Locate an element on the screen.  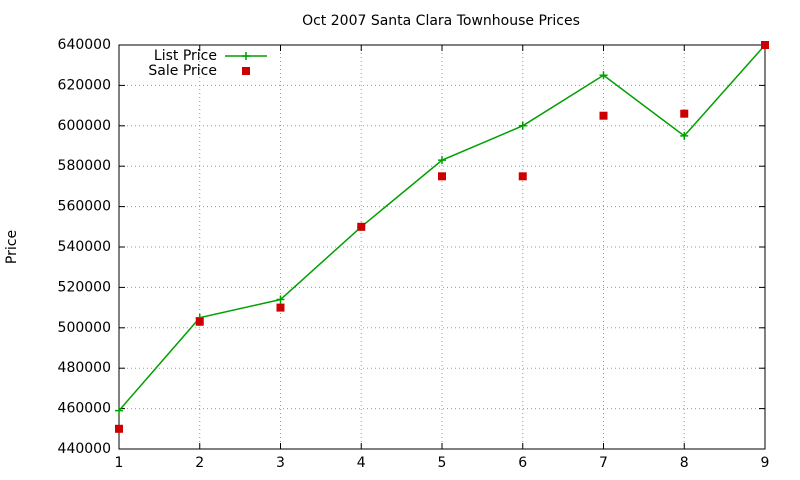
x-tick-label: 9 is located at coordinates (765, 463).